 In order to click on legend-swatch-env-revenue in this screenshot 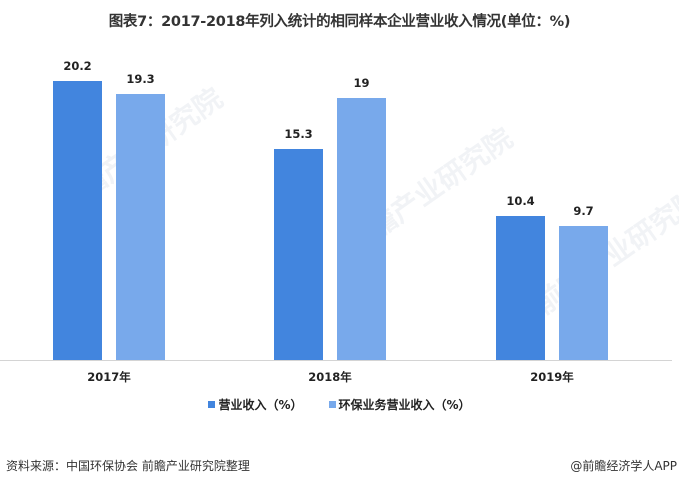, I will do `click(332, 404)`.